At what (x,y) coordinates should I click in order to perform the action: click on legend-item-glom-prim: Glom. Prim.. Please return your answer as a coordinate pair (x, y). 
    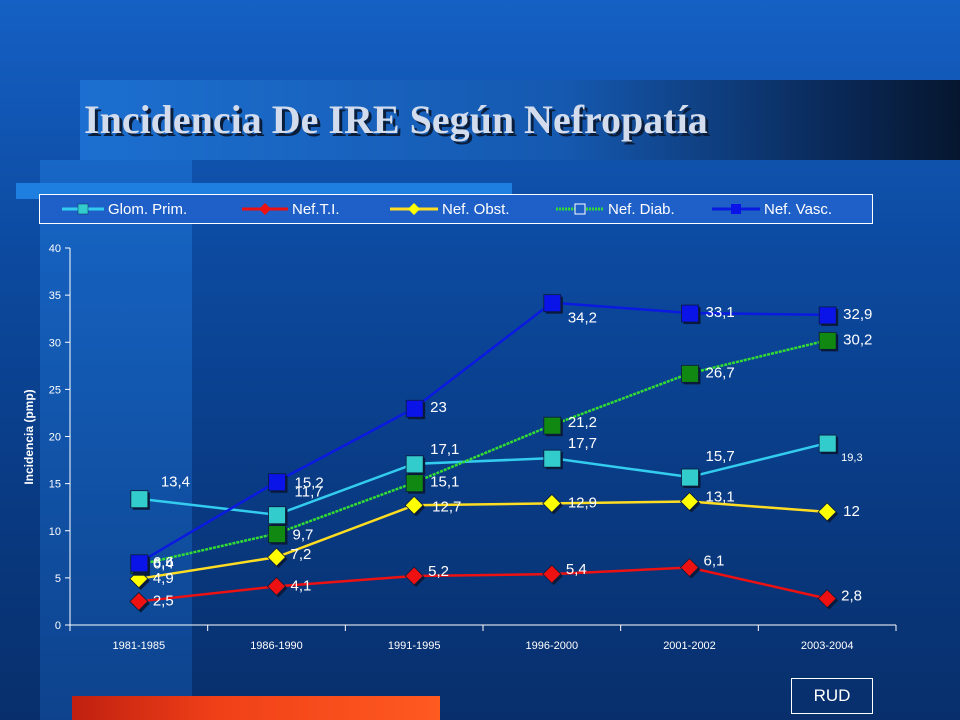
    Looking at the image, I should click on (124, 209).